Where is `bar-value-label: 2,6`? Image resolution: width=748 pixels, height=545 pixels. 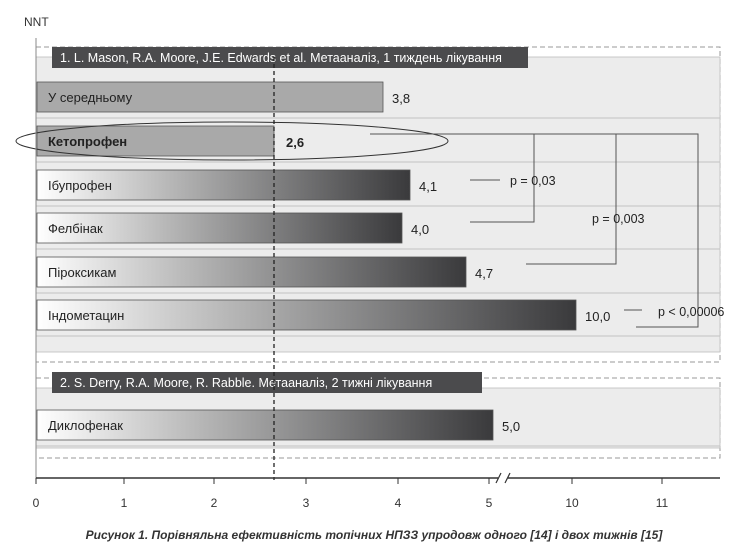
bar-value-label: 2,6 is located at coordinates (295, 142).